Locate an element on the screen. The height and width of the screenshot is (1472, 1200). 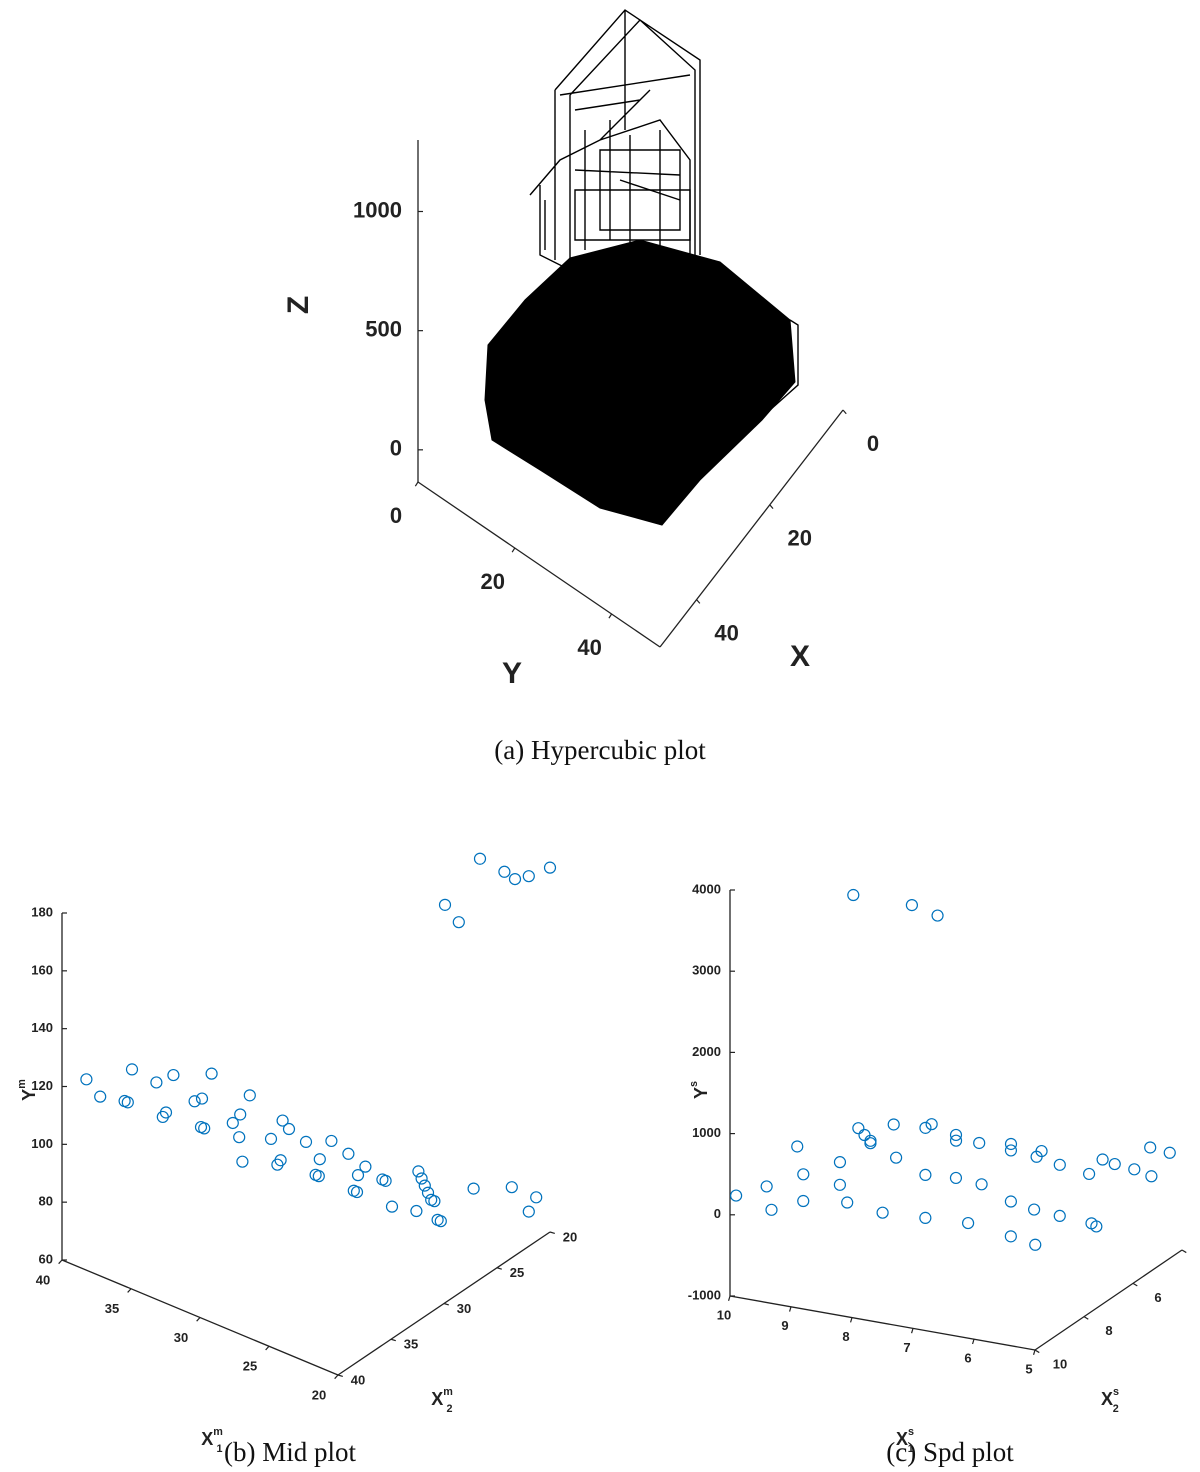
hypercube-mass is located at coordinates (640, 382).